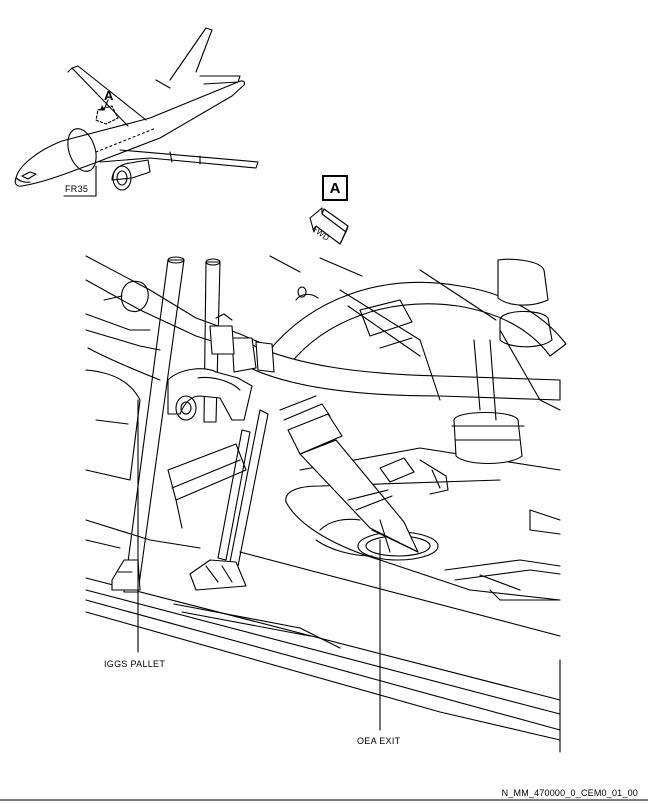  I want to click on zone-a-label: A, so click(109, 95).